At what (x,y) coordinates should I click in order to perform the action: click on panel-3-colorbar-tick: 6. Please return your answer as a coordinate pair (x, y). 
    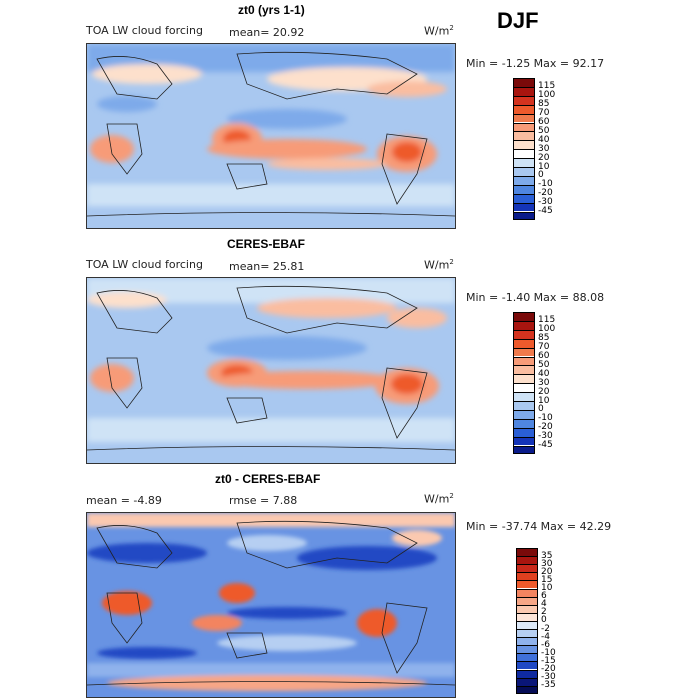
    Looking at the image, I should click on (544, 596).